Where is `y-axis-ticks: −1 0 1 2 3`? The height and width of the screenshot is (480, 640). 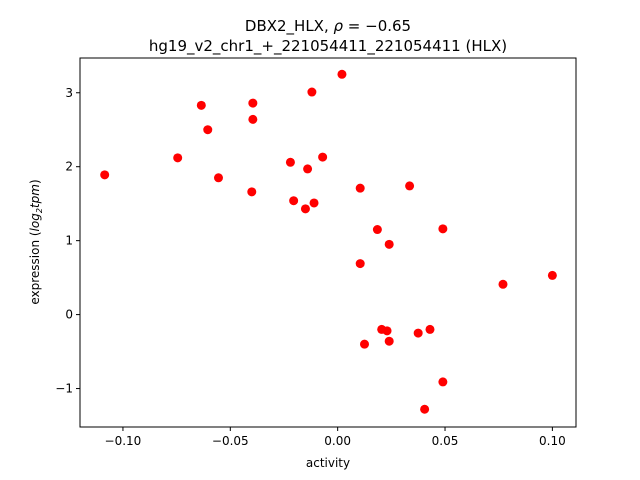
y-axis-ticks: −1 0 1 2 3 is located at coordinates (67, 241).